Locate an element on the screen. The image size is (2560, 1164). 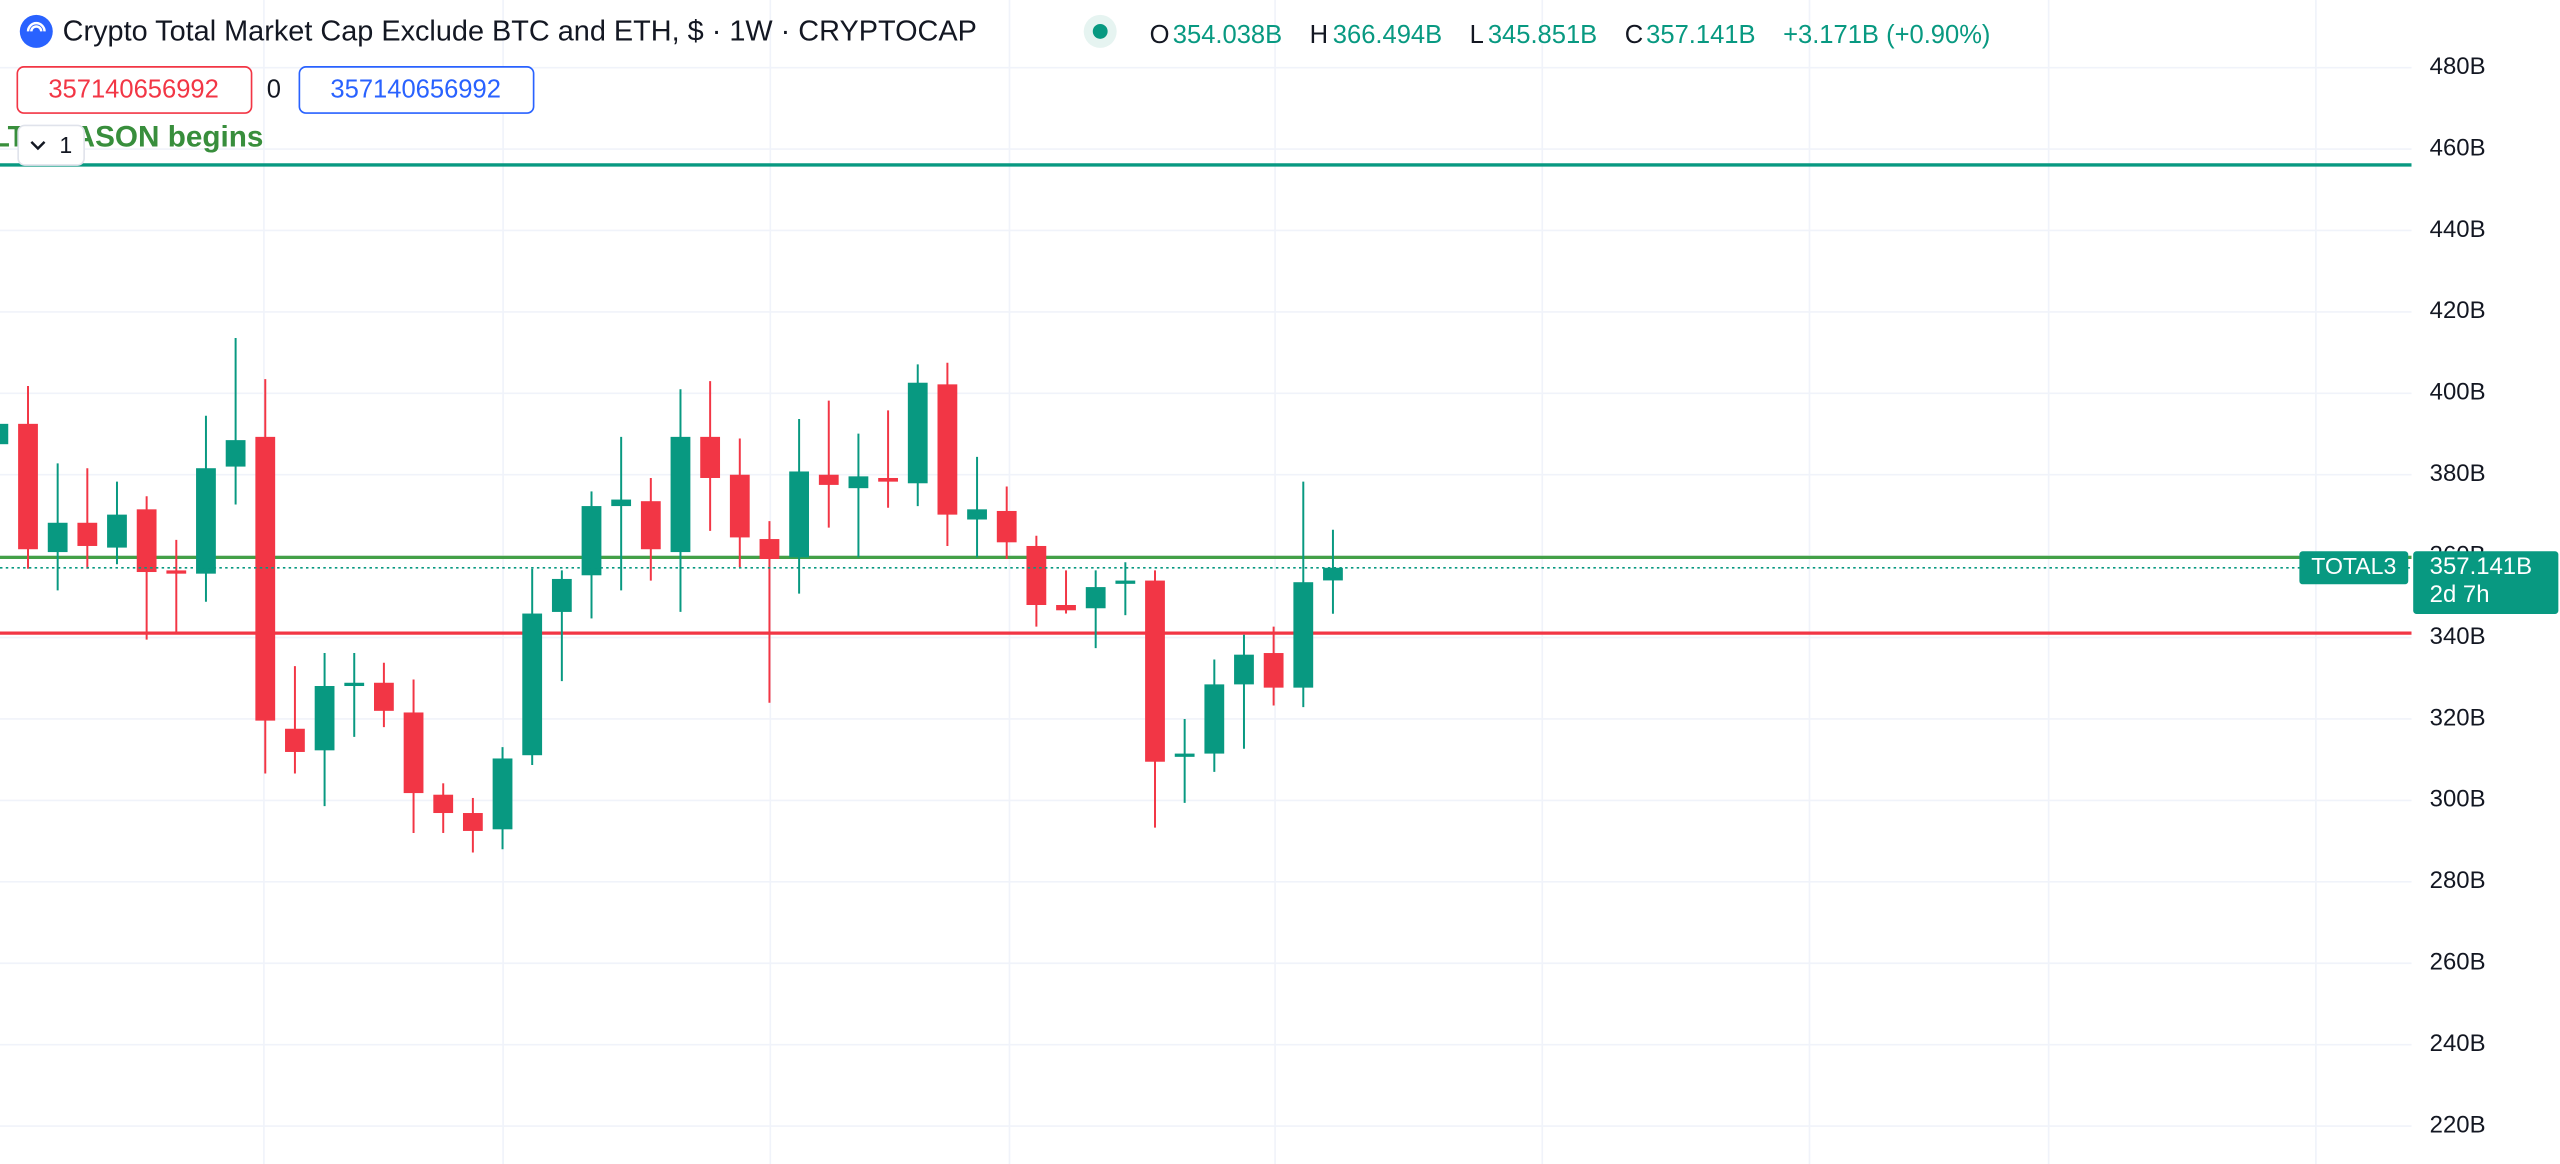
price-tag-countdown: 2d 7h is located at coordinates (2460, 594).